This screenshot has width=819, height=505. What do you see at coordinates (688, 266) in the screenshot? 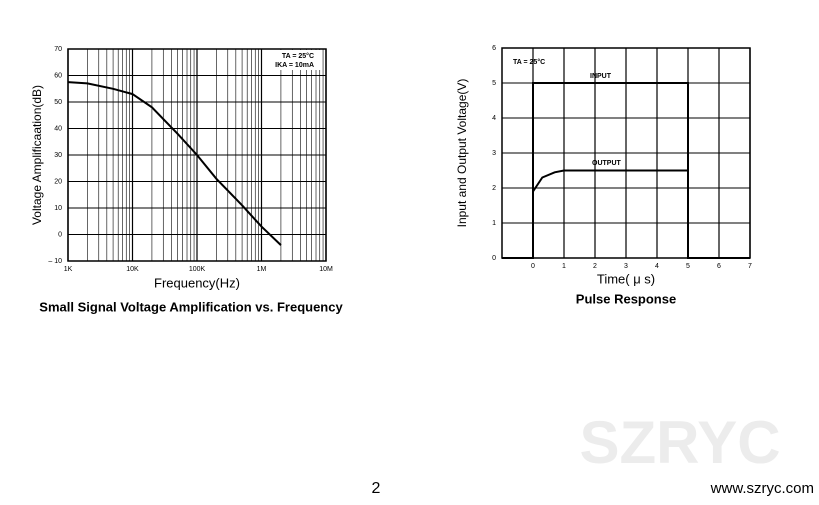
I see `x-tick-label: 5` at bounding box center [688, 266].